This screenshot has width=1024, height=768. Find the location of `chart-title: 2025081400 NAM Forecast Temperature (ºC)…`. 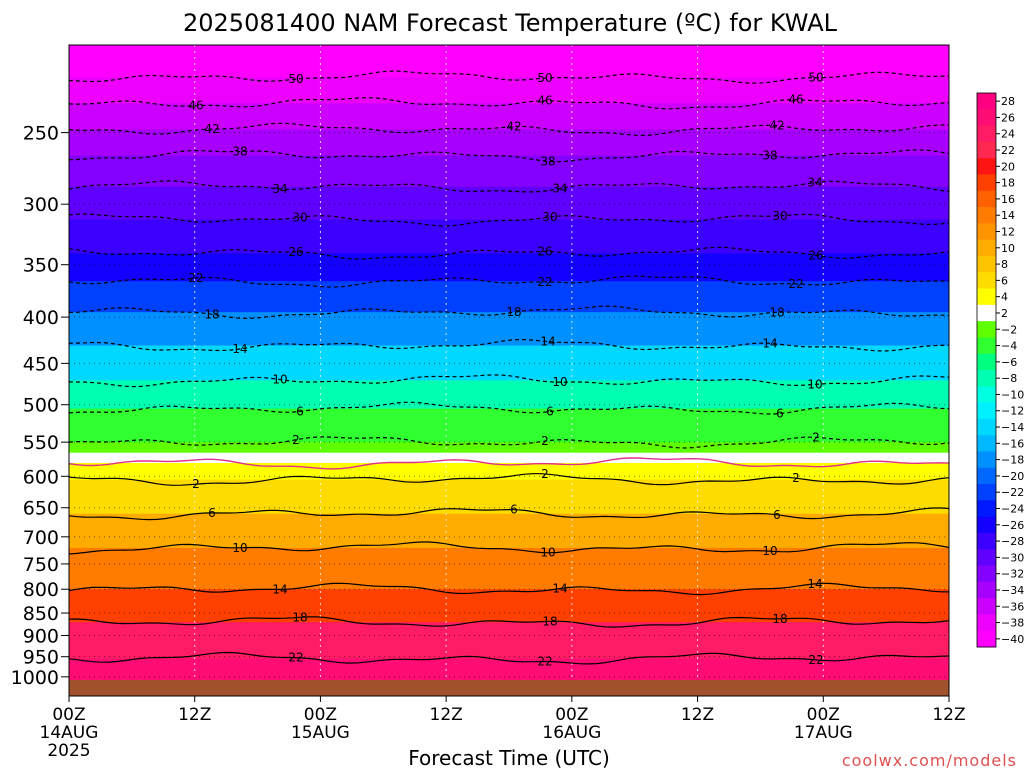

chart-title: 2025081400 NAM Forecast Temperature (ºC)… is located at coordinates (510, 23).